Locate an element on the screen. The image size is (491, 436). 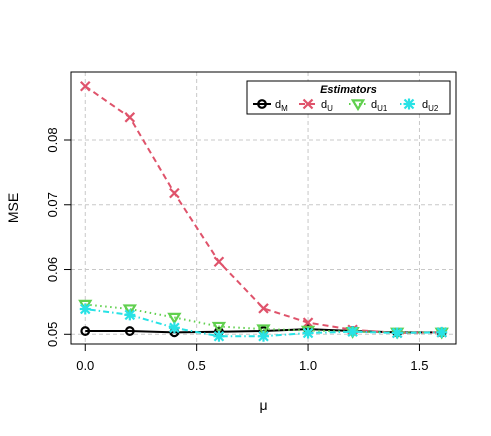
y-tick-label-0: 0.05 is located at coordinates (52, 334).